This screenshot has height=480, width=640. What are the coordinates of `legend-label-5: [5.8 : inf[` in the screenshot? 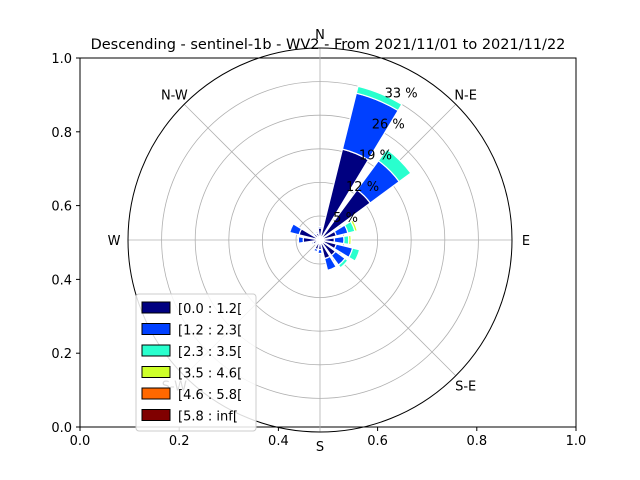 It's located at (208, 417).